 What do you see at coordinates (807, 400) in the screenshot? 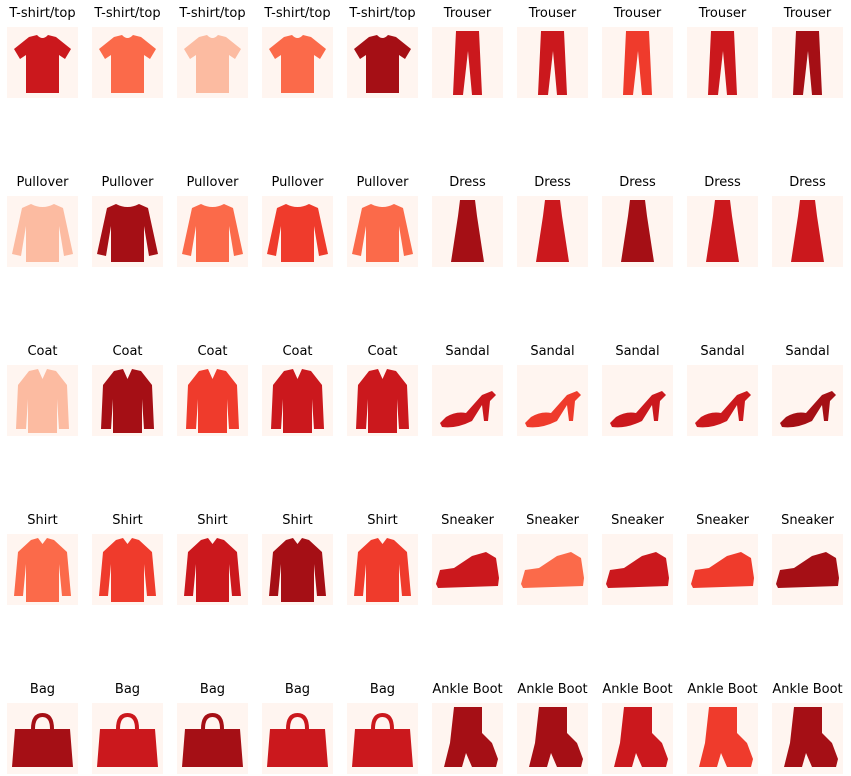
I see `sandal-icon` at bounding box center [807, 400].